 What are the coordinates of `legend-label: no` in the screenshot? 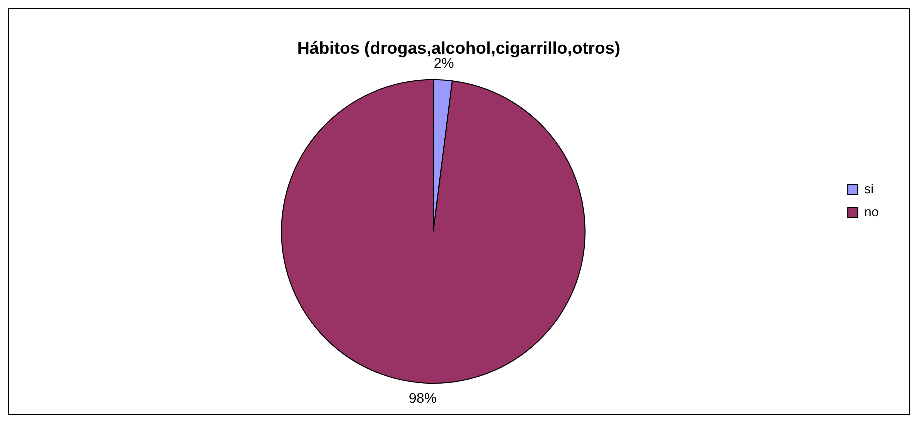 It's located at (872, 212).